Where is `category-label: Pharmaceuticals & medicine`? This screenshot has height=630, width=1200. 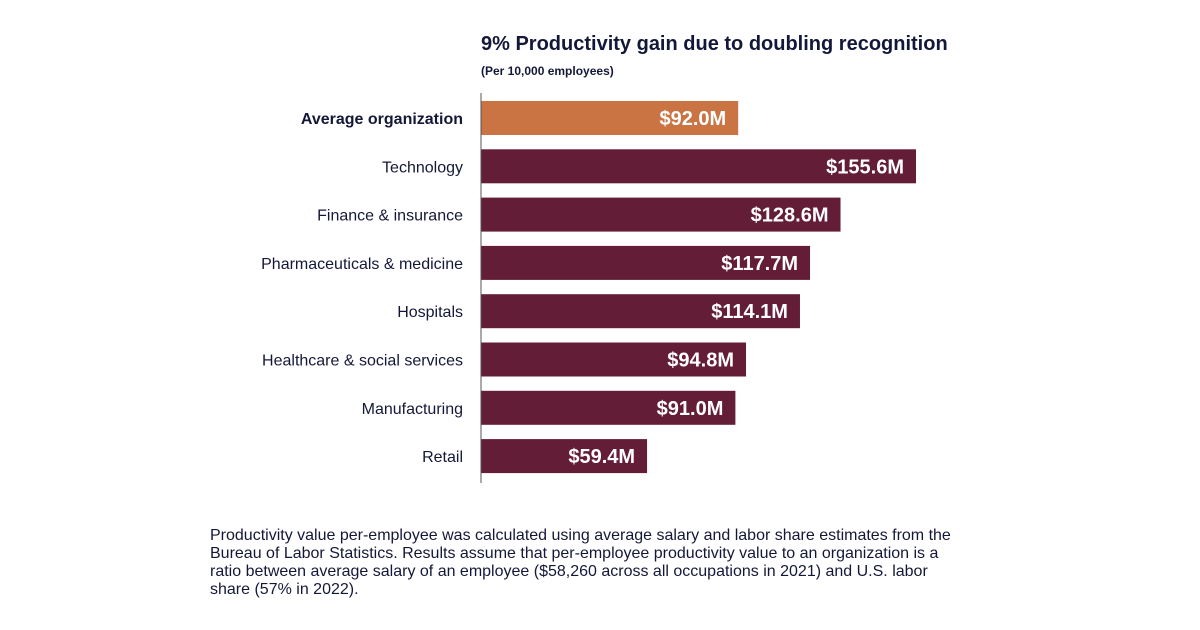
category-label: Pharmaceuticals & medicine is located at coordinates (362, 264).